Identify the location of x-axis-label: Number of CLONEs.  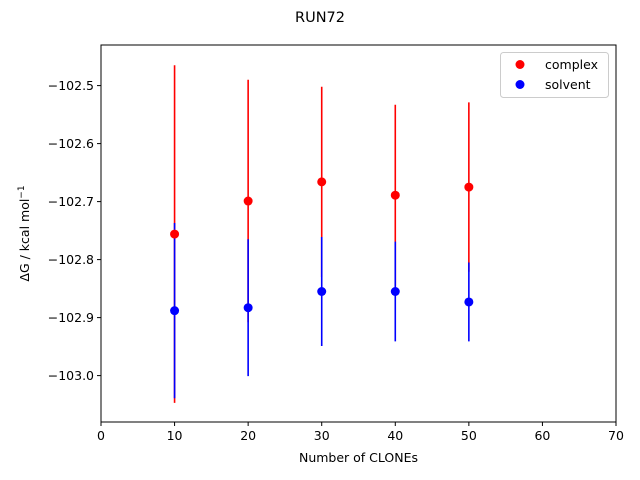
(358, 457).